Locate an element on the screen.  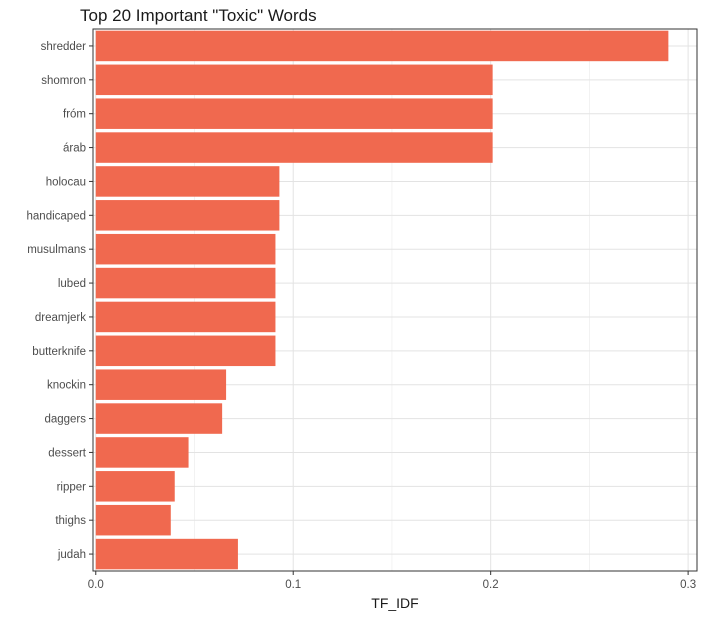
y-tick-label: daggers is located at coordinates (65, 420).